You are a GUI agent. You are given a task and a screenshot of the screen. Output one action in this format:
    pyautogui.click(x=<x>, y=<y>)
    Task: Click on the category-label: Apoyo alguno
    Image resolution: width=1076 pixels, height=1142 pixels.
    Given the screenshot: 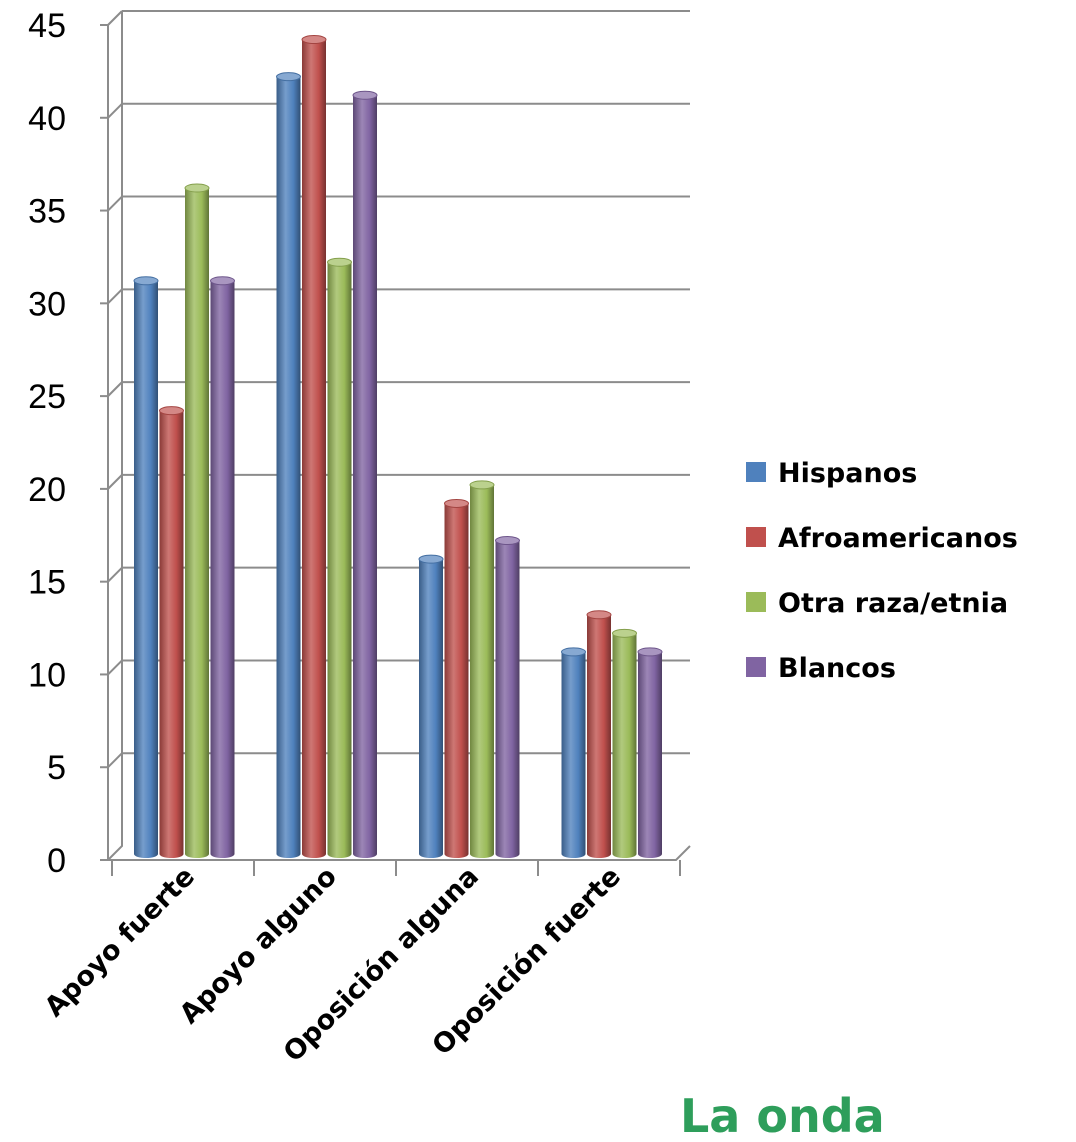 What is the action you would take?
    pyautogui.click(x=258, y=945)
    